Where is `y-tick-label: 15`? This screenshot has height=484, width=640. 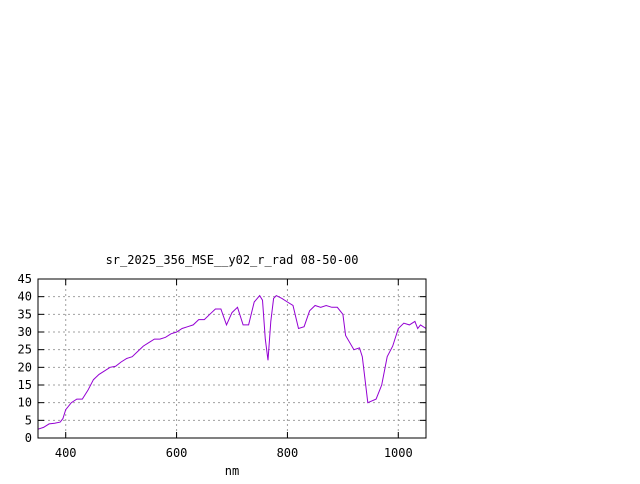 y-tick-label: 15 is located at coordinates (25, 385).